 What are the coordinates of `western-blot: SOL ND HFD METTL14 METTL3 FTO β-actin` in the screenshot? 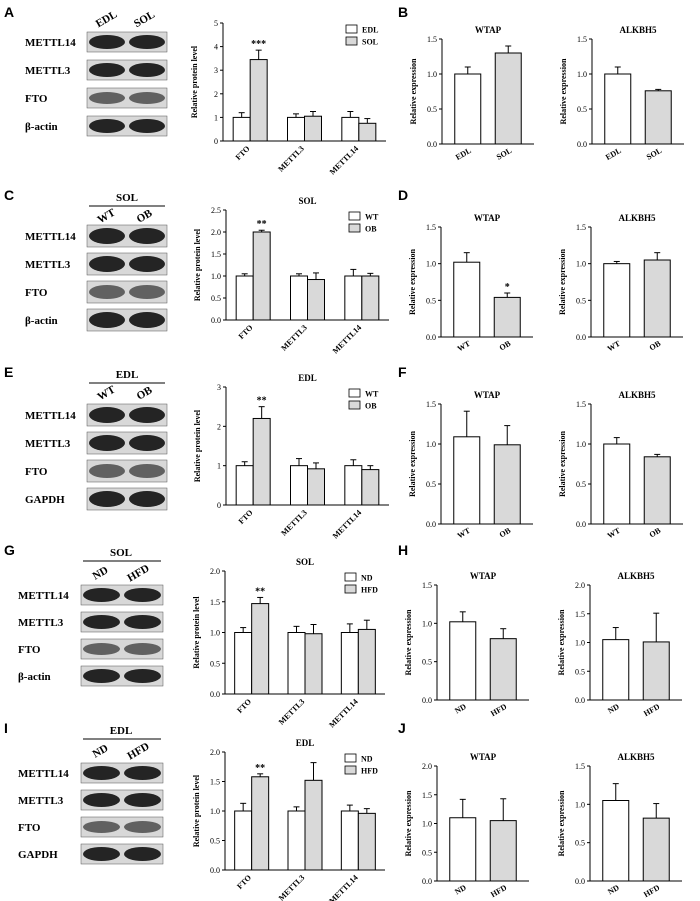 It's located at (91, 617).